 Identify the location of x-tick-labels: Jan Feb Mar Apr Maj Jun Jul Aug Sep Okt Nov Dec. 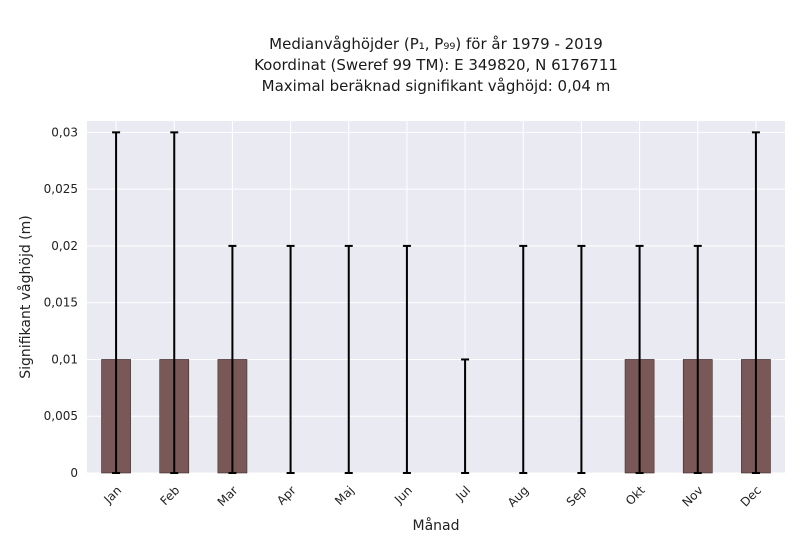
(433, 496).